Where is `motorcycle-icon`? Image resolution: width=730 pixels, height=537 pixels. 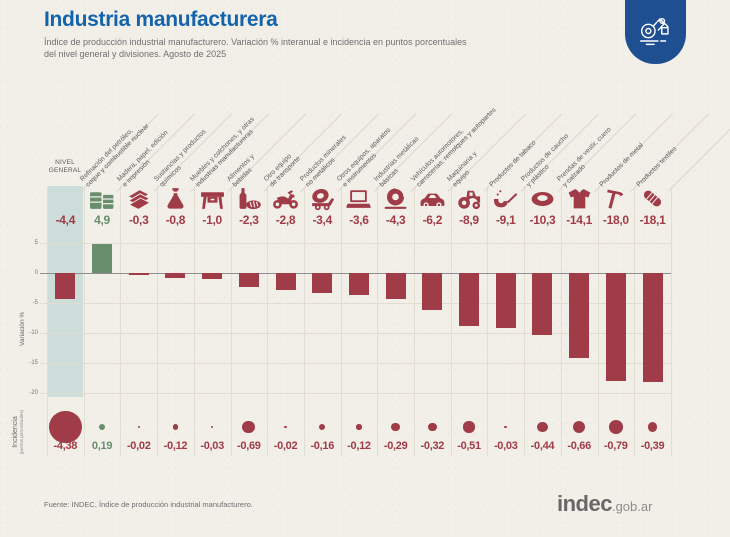 motorcycle-icon is located at coordinates (285, 198).